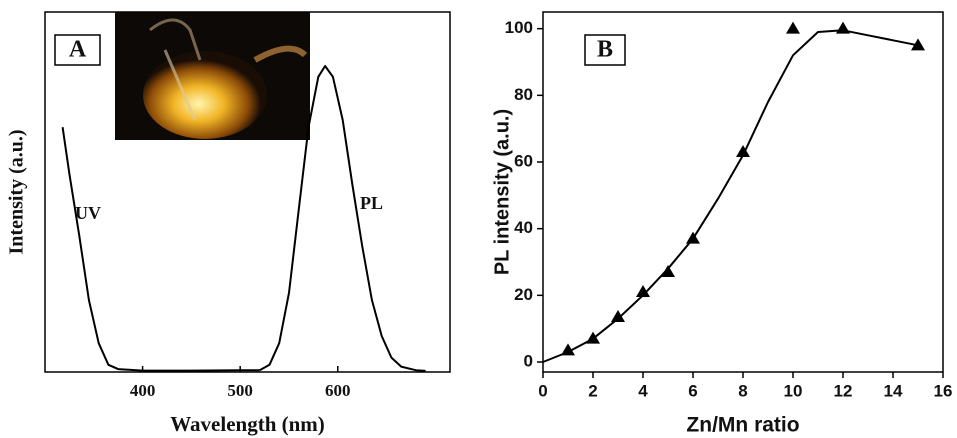 The width and height of the screenshot is (957, 438). Describe the element at coordinates (592, 390) in the screenshot. I see `x-tick-label: 2` at that location.